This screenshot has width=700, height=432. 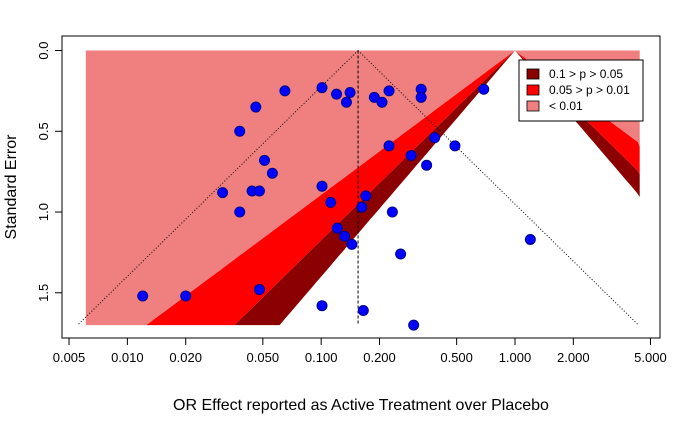 I want to click on x-tick-label: 0.010, so click(x=127, y=357).